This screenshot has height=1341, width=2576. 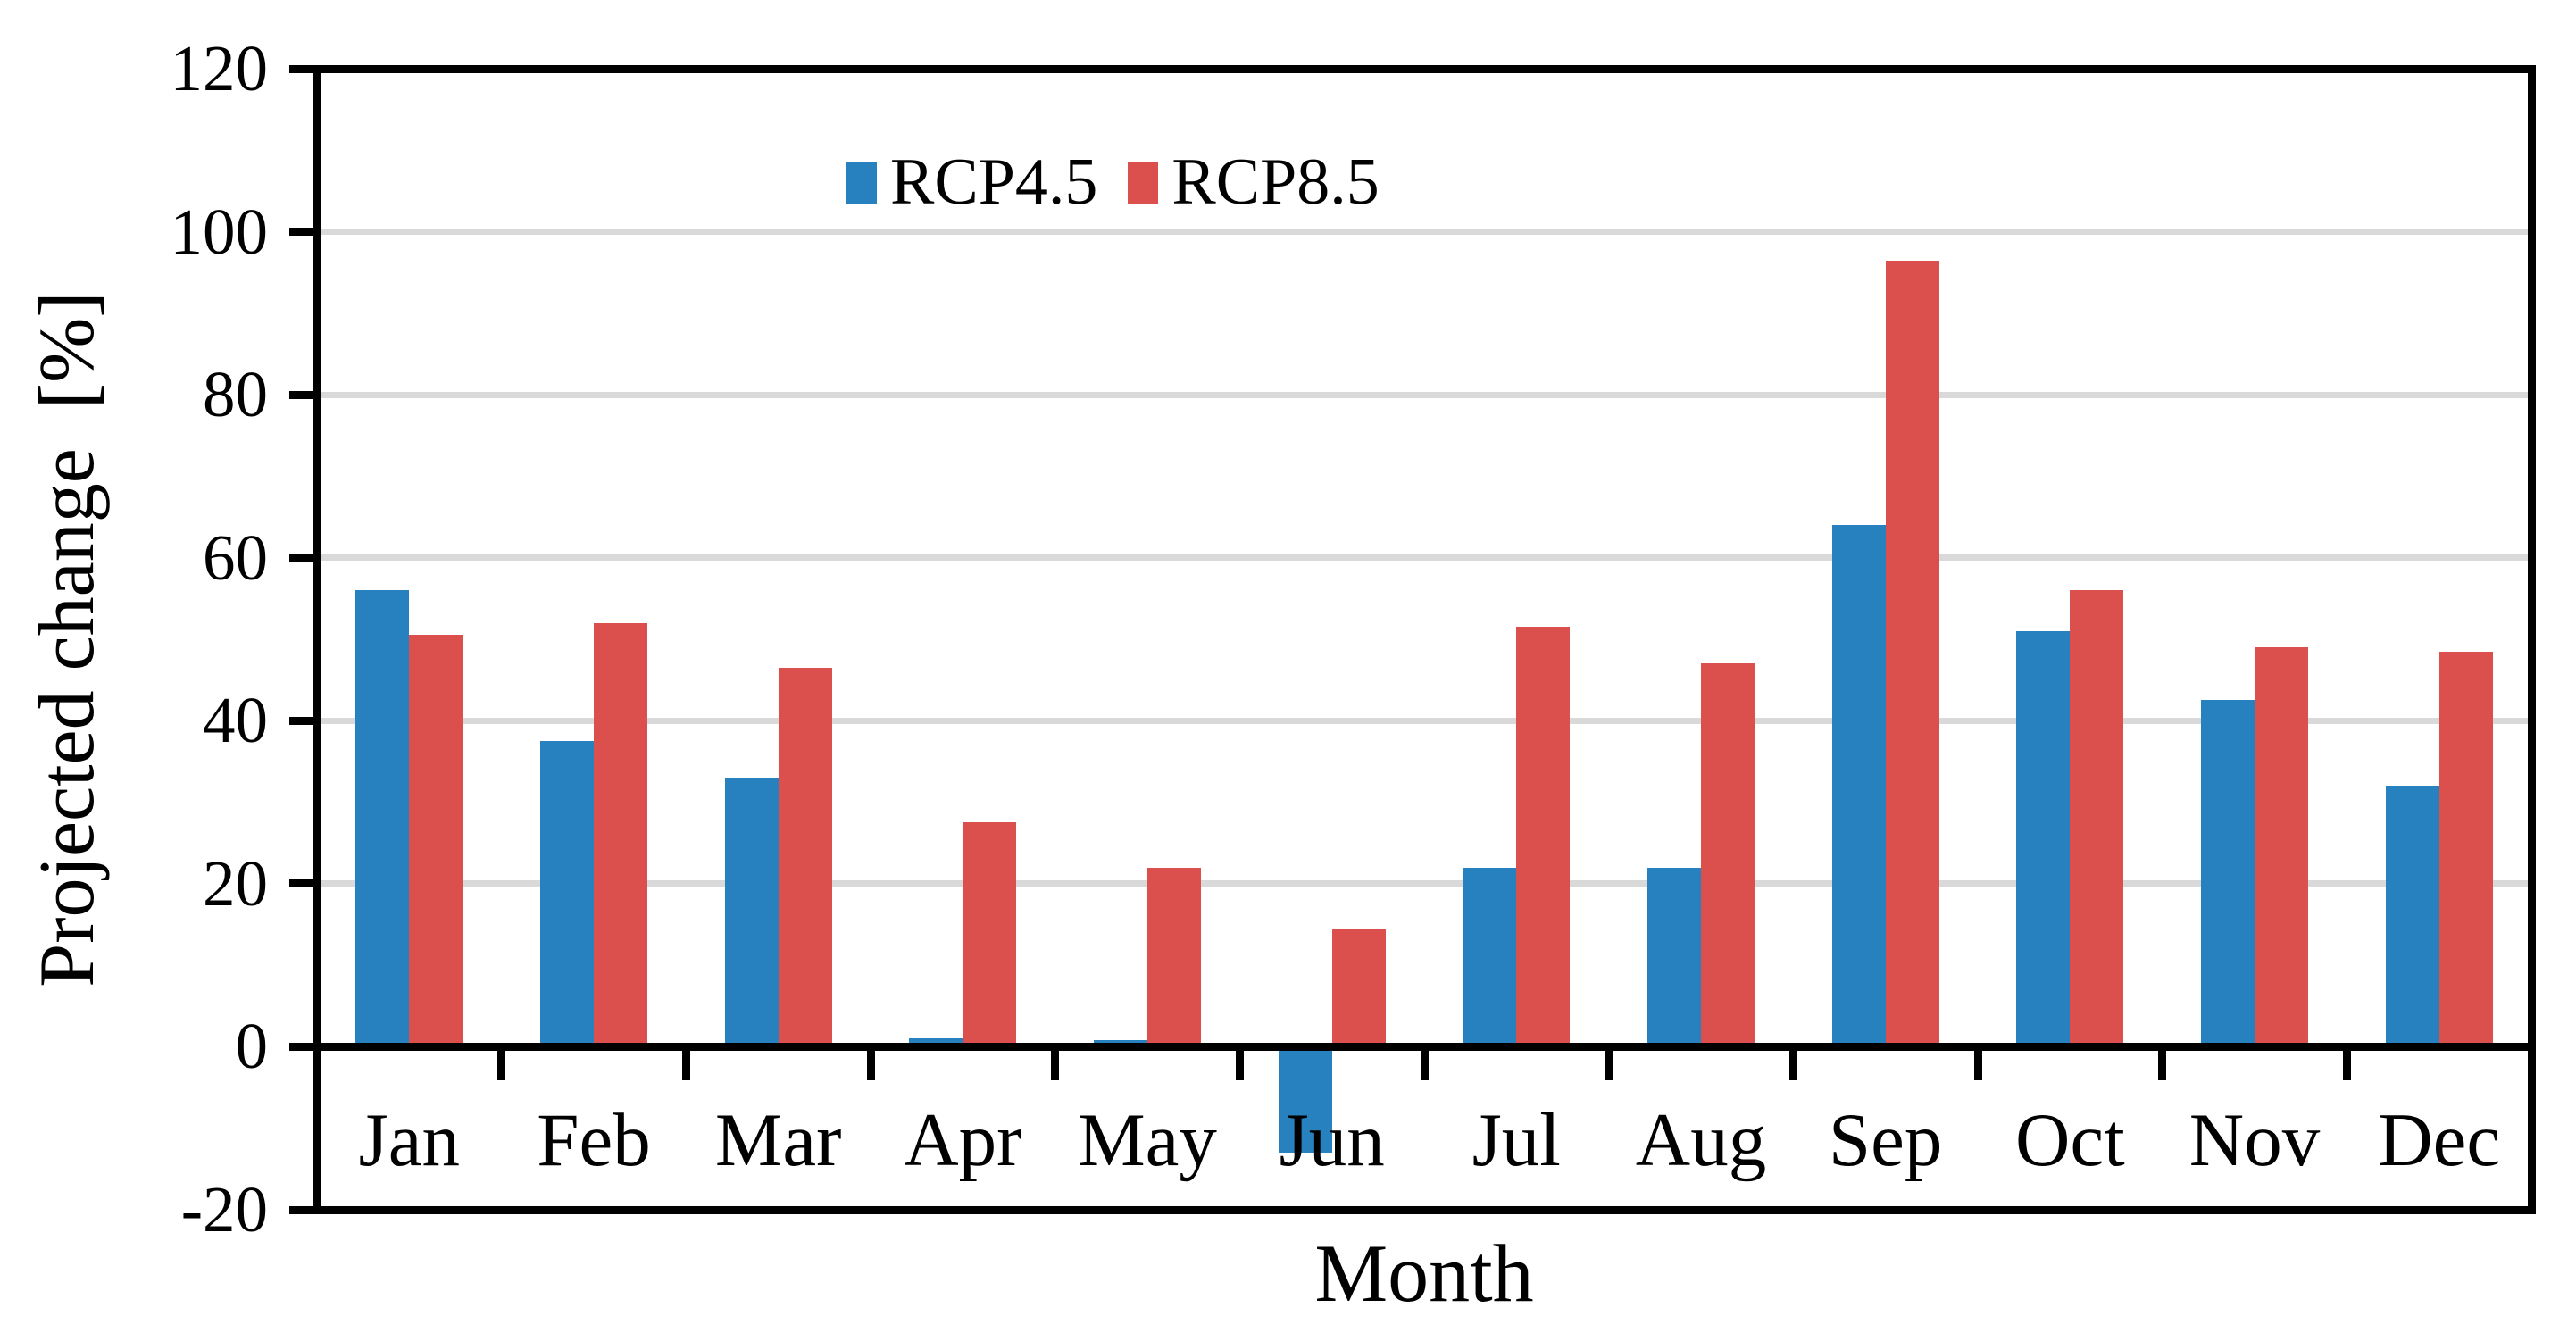 What do you see at coordinates (1543, 837) in the screenshot?
I see `bar-RCP8.5-Jul` at bounding box center [1543, 837].